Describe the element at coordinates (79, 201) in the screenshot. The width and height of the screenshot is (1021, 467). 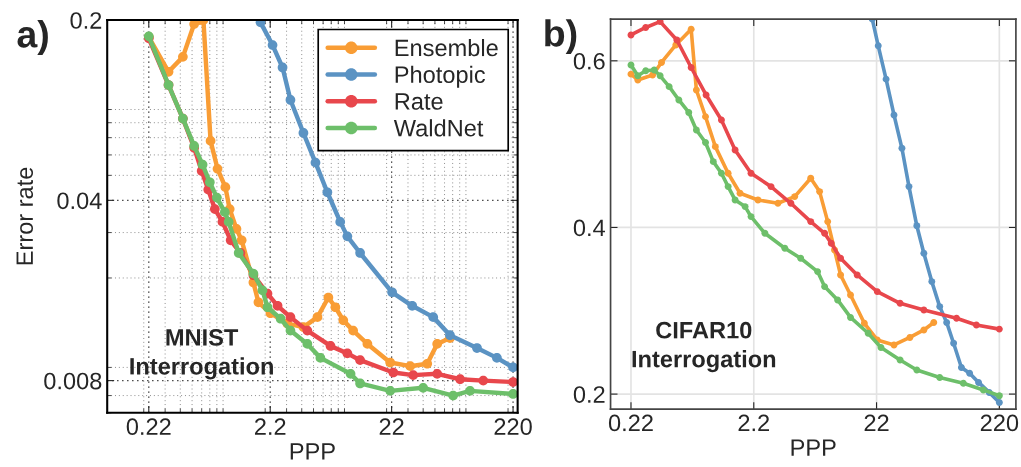
I see `y-tick-label: 0.04` at that location.